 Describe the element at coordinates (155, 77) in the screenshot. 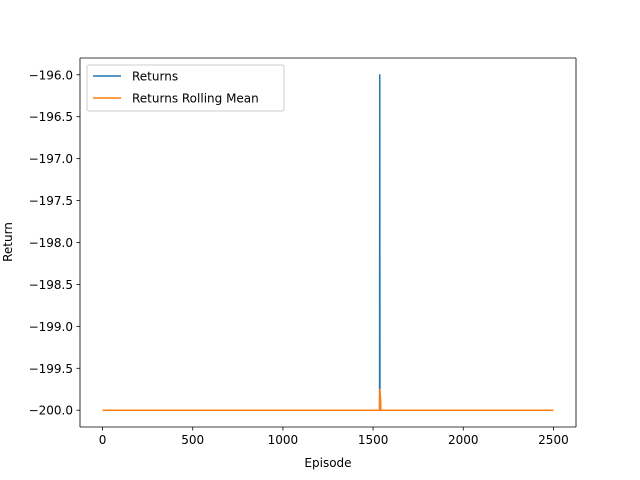

I see `legend-label-1: Returns` at that location.